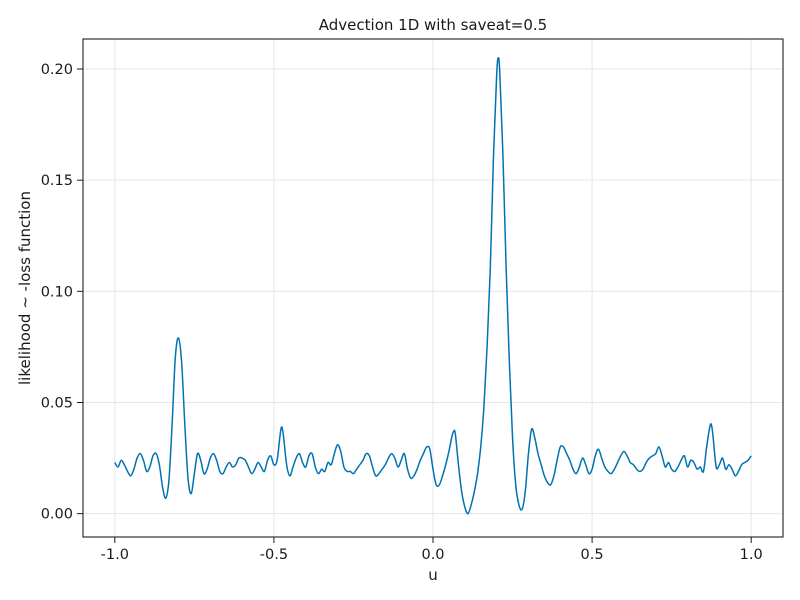 This screenshot has height=600, width=800. Describe the element at coordinates (433, 25) in the screenshot. I see `chart-title: Advection 1D with saveat=0.5` at that location.